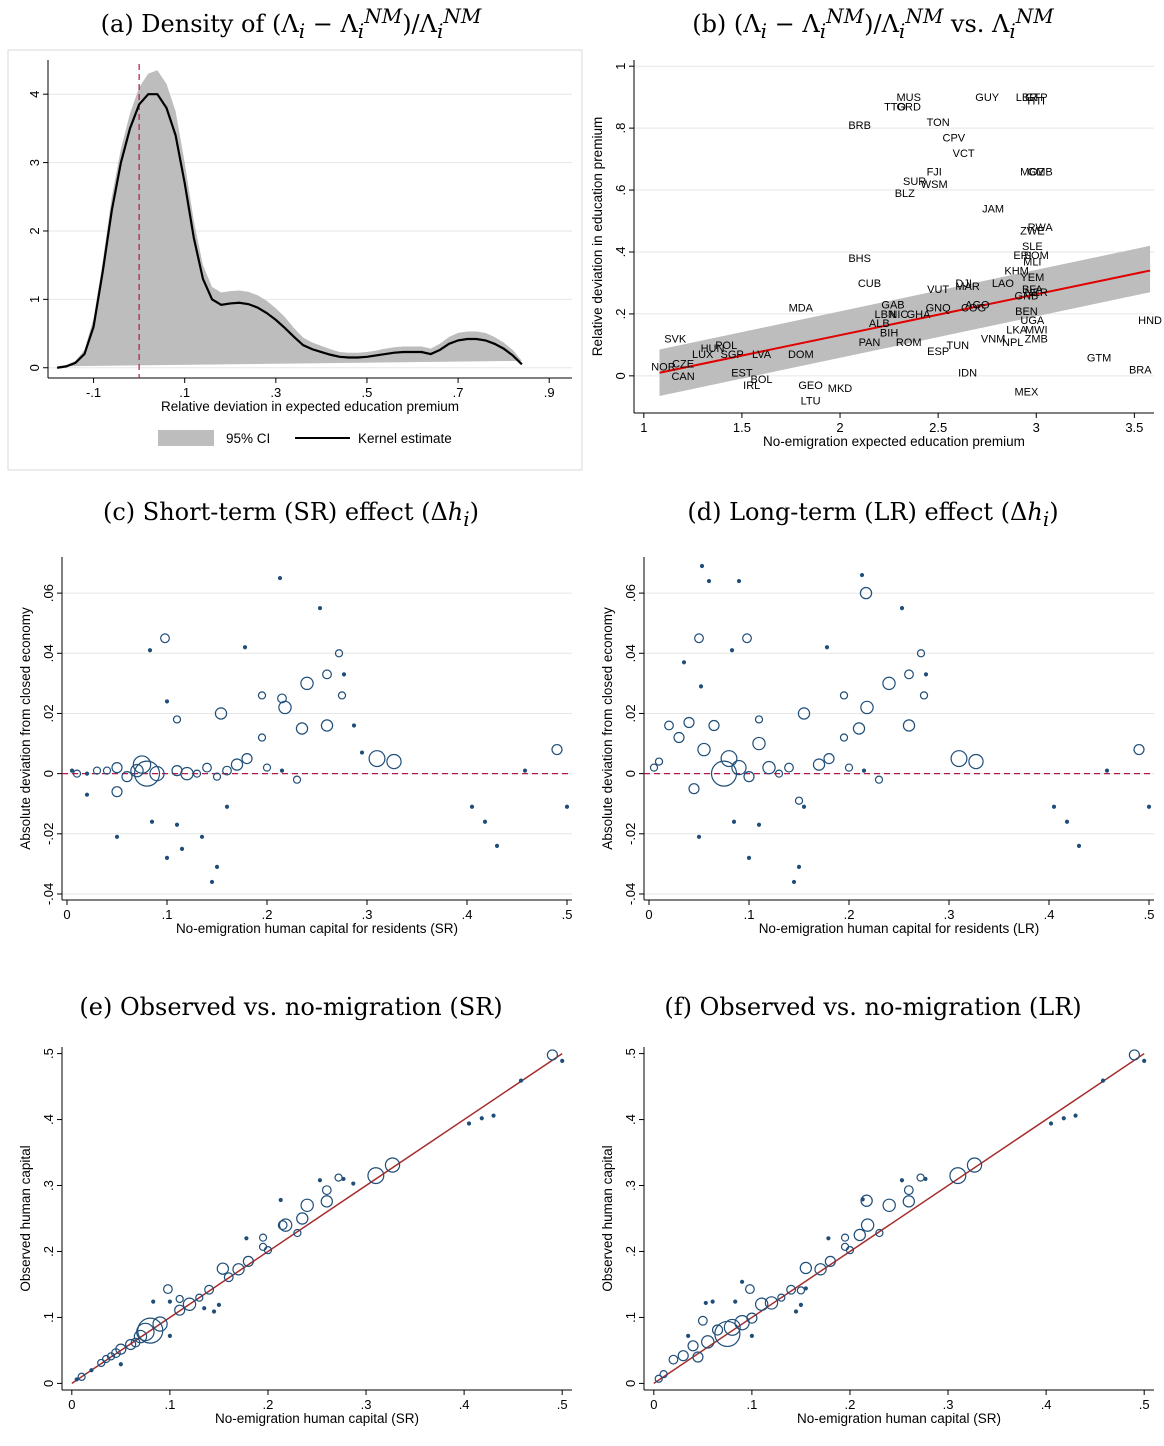  I want to click on country-label: GNQ, so click(939, 309).